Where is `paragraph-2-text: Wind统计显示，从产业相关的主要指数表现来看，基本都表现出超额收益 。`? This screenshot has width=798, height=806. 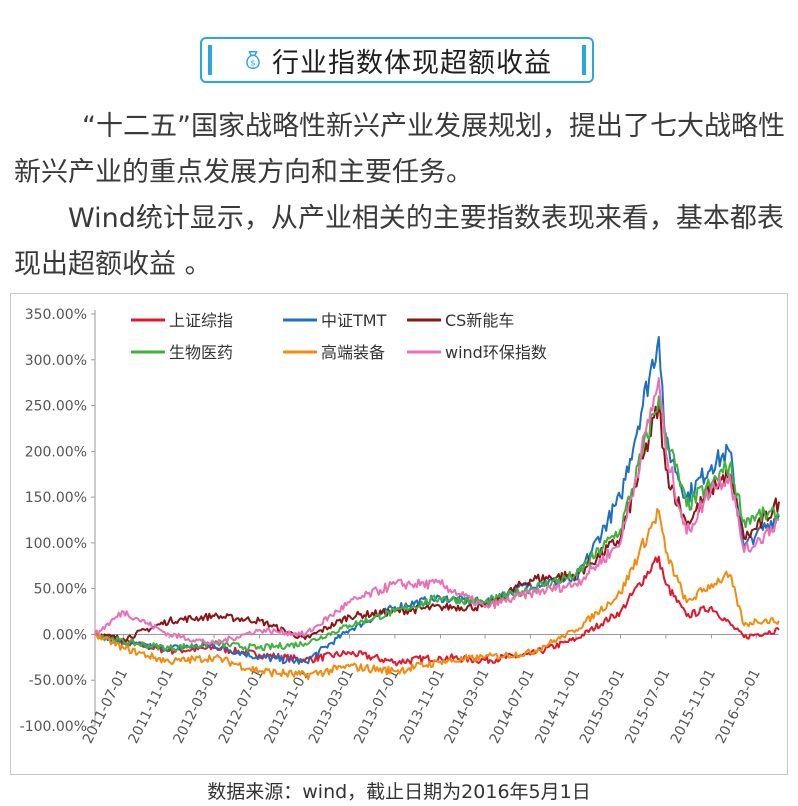 paragraph-2-text: Wind统计显示，从产业相关的主要指数表现来看，基本都表现出超额收益 。 is located at coordinates (399, 241).